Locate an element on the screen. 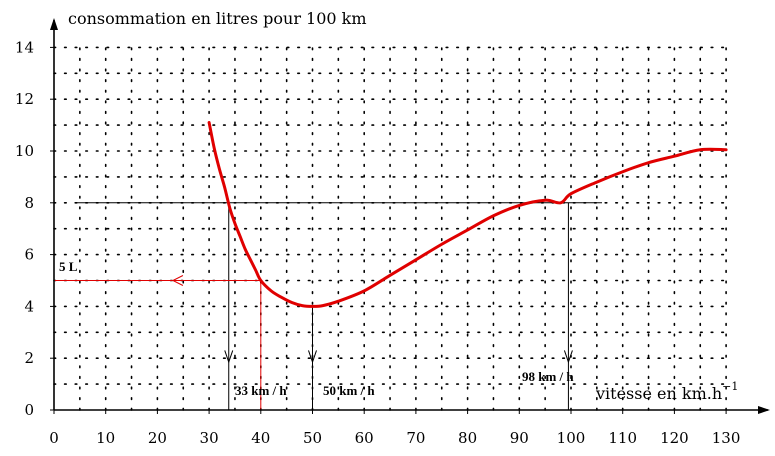 The width and height of the screenshot is (775, 456). x-tick-label: 30 is located at coordinates (209, 438).